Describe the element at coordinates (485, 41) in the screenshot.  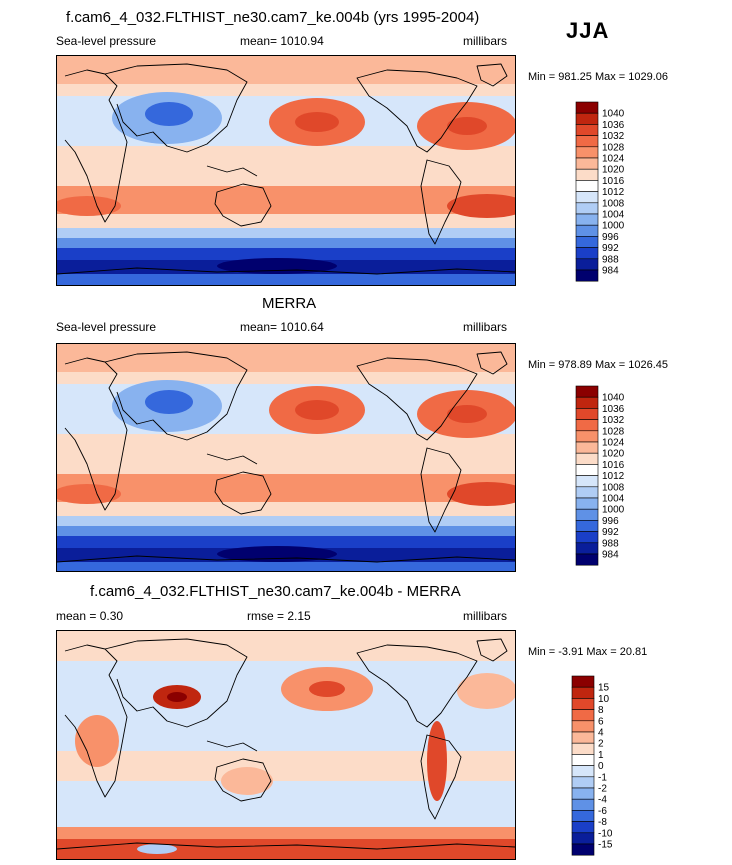
I see `panel1-units: millibars` at that location.